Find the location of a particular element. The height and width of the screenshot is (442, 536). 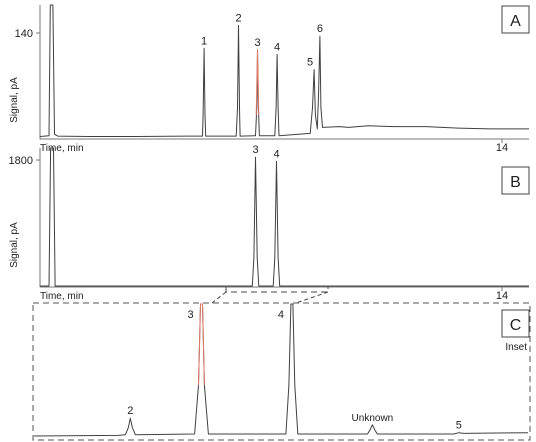

panel-b-peak-label: 4 is located at coordinates (276, 154).